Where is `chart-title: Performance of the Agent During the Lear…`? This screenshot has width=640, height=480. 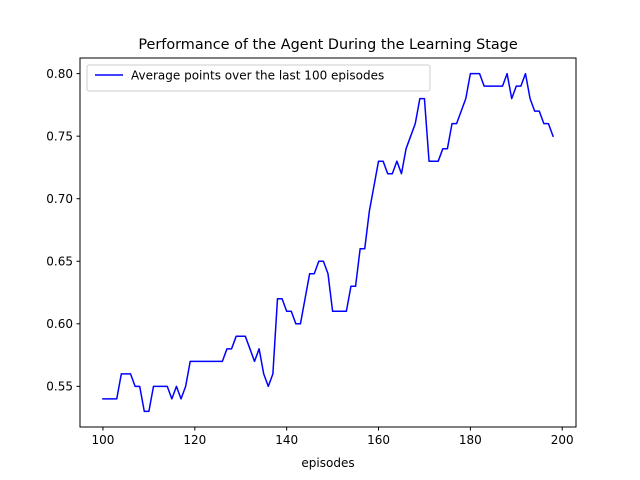
chart-title: Performance of the Agent During the Lear… is located at coordinates (327, 45).